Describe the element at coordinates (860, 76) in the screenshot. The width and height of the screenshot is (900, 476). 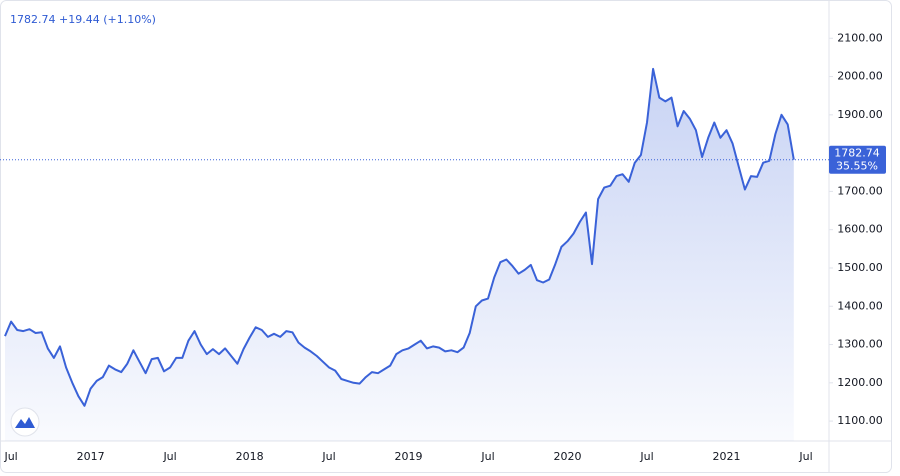
I see `y-tick-label: 2000.00` at that location.